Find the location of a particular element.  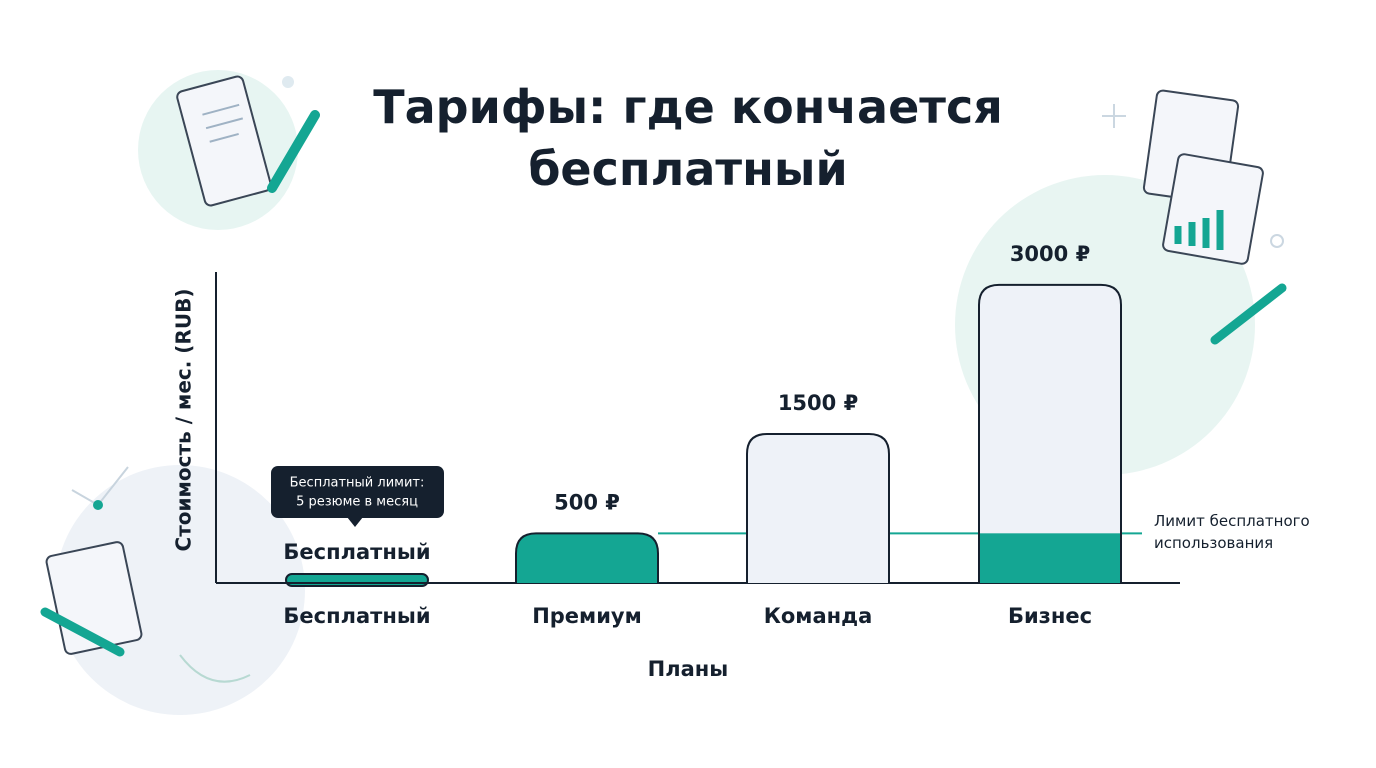

x-tick-label: Команда is located at coordinates (818, 616).